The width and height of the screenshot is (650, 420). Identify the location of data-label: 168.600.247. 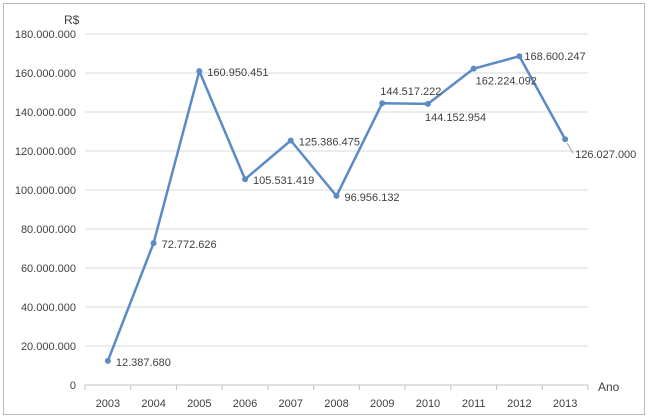
(554, 57).